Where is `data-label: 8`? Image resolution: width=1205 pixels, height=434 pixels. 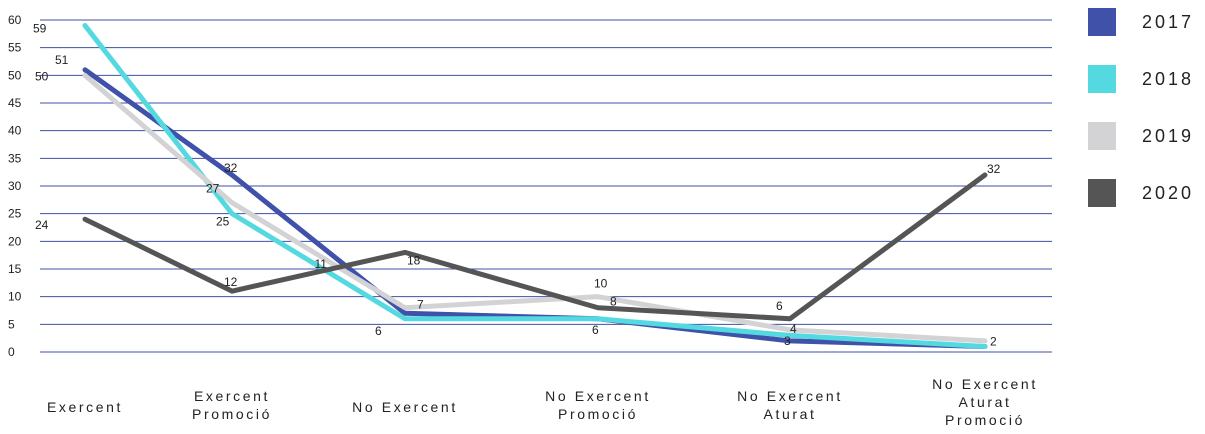
data-label: 8 is located at coordinates (613, 302).